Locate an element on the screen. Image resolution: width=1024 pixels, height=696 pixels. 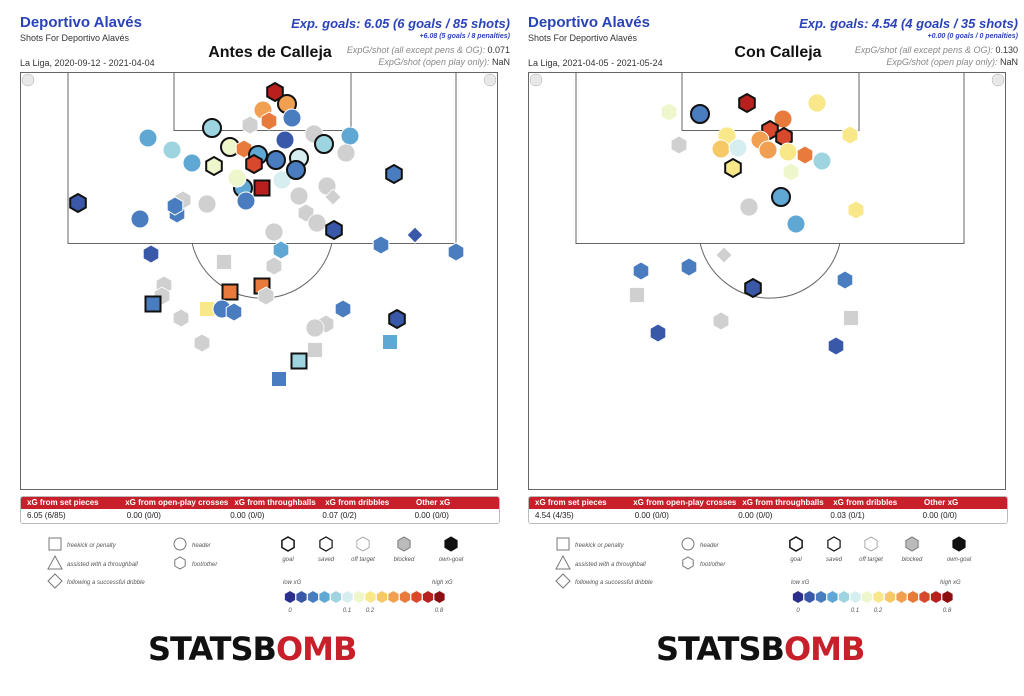
legend-scale-tick: 0.2 is located at coordinates (370, 611).